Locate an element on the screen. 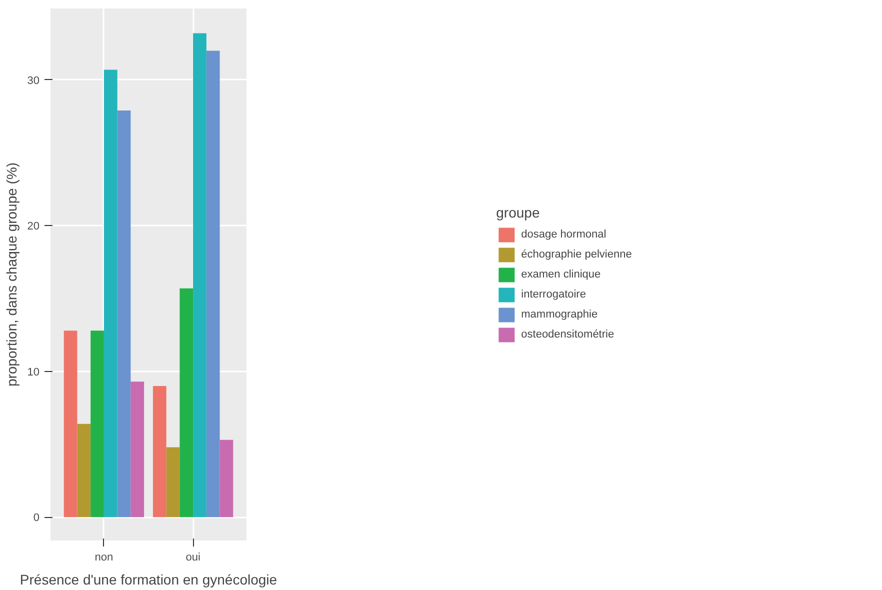 This screenshot has width=882, height=590. y-axis-title: proportion, dans chaque groupe (%) is located at coordinates (11, 274).